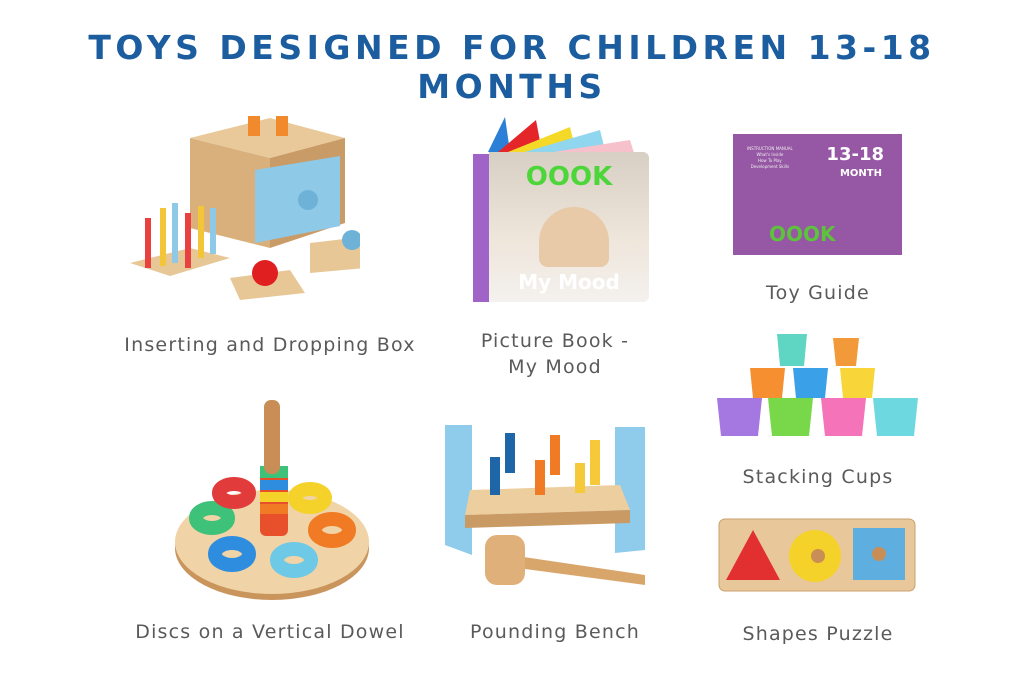  I want to click on caption-stacking-cups: Stacking Cups, so click(818, 477).